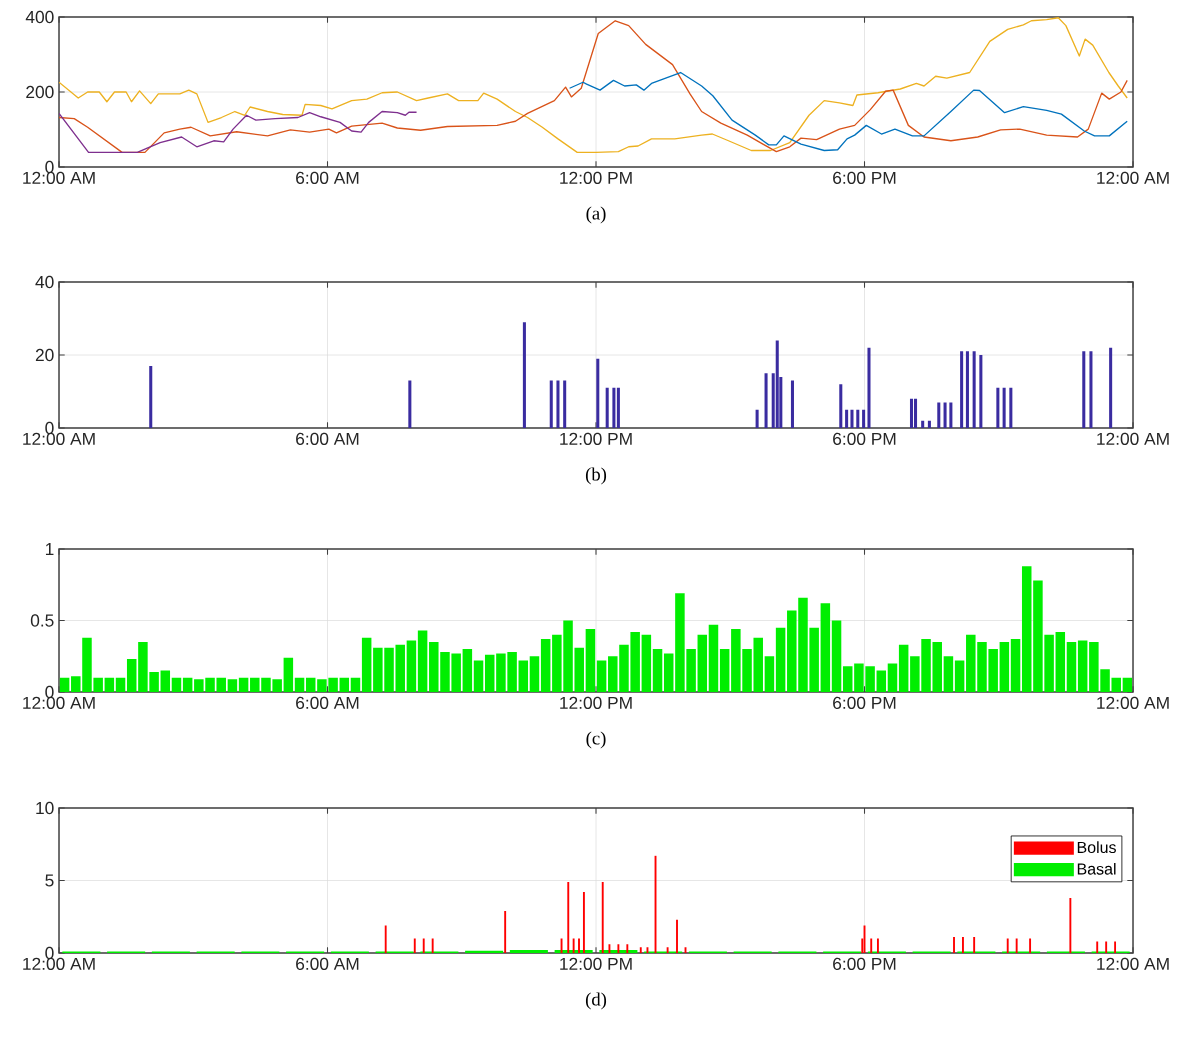 The image size is (1194, 1050). What do you see at coordinates (596, 476) in the screenshot?
I see `text: (b)` at bounding box center [596, 476].